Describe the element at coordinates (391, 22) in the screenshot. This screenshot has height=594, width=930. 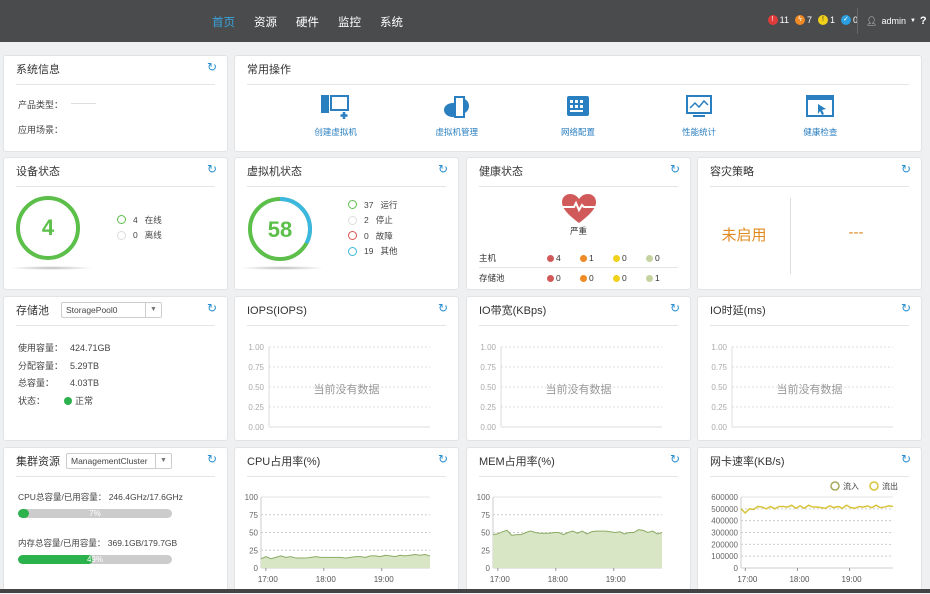
I see `nav-system: 系统` at that location.